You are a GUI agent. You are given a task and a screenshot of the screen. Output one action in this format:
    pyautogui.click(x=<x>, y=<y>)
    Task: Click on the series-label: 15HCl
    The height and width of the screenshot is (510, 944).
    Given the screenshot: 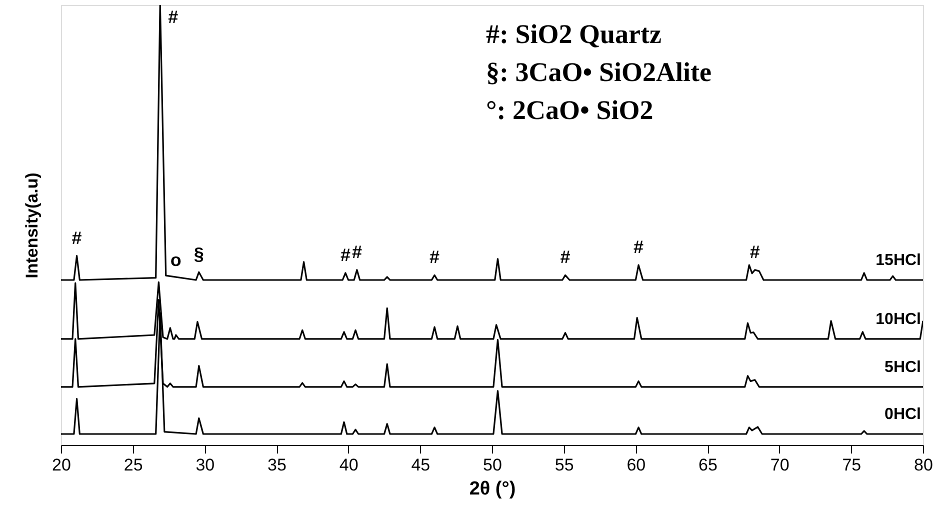 What is the action you would take?
    pyautogui.click(x=898, y=260)
    